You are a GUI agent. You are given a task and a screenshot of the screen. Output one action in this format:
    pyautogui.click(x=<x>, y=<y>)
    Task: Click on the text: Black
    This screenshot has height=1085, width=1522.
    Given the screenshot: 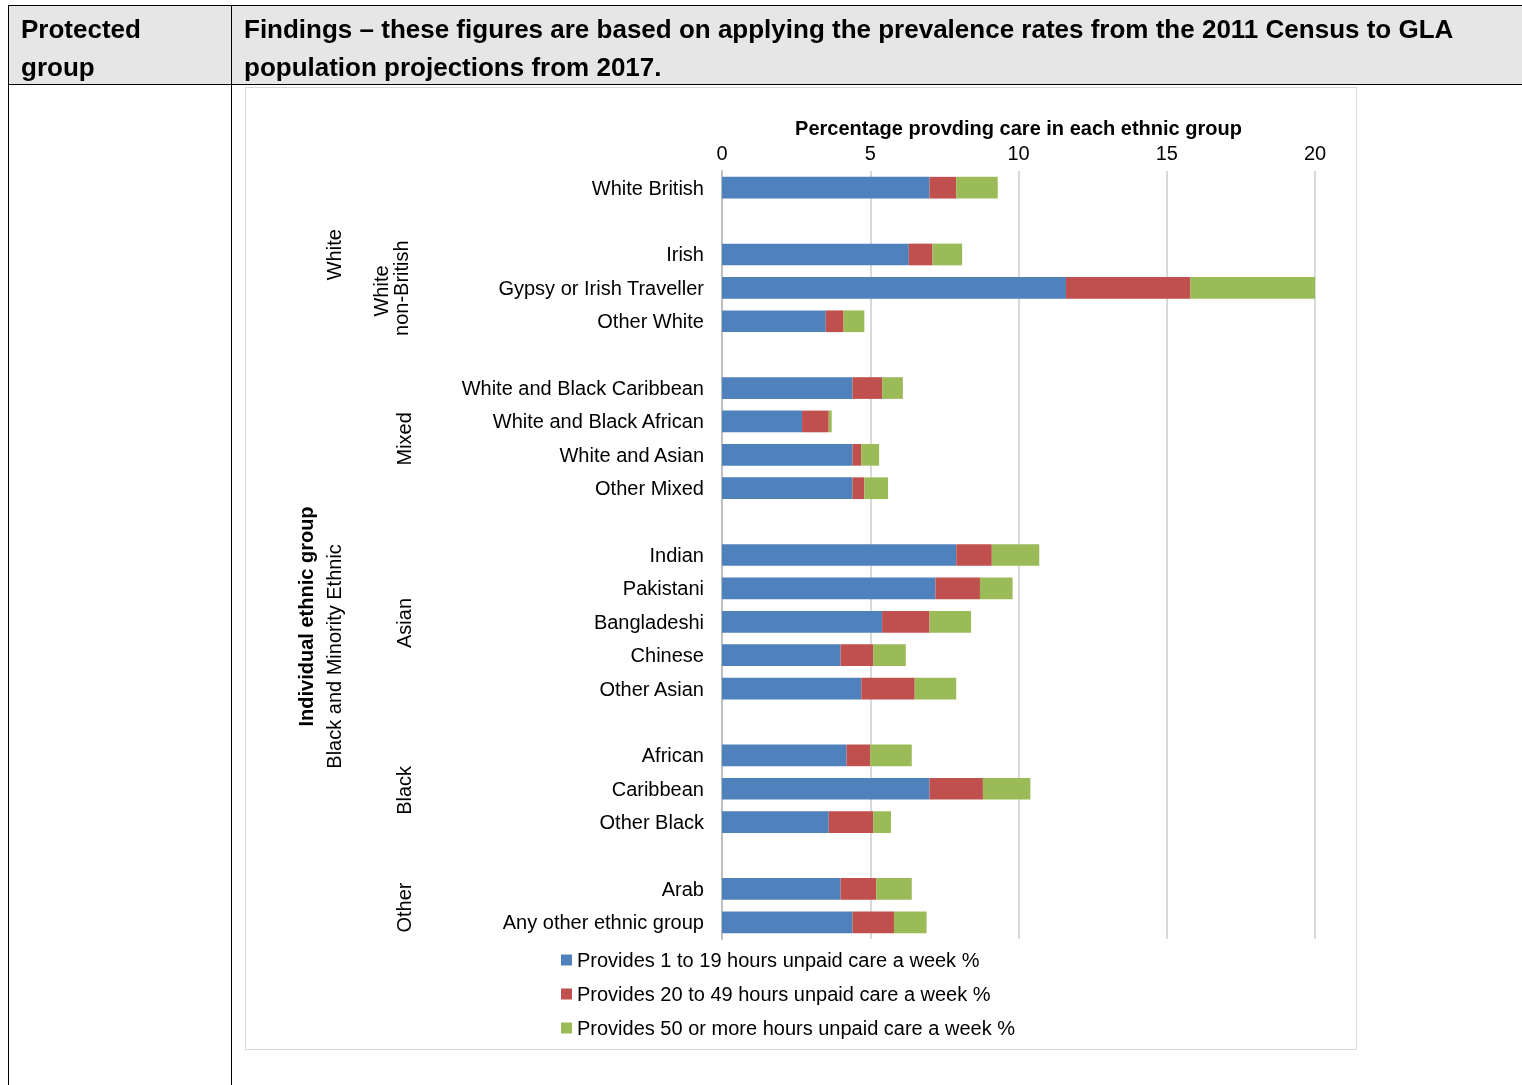 What is the action you would take?
    pyautogui.click(x=404, y=789)
    